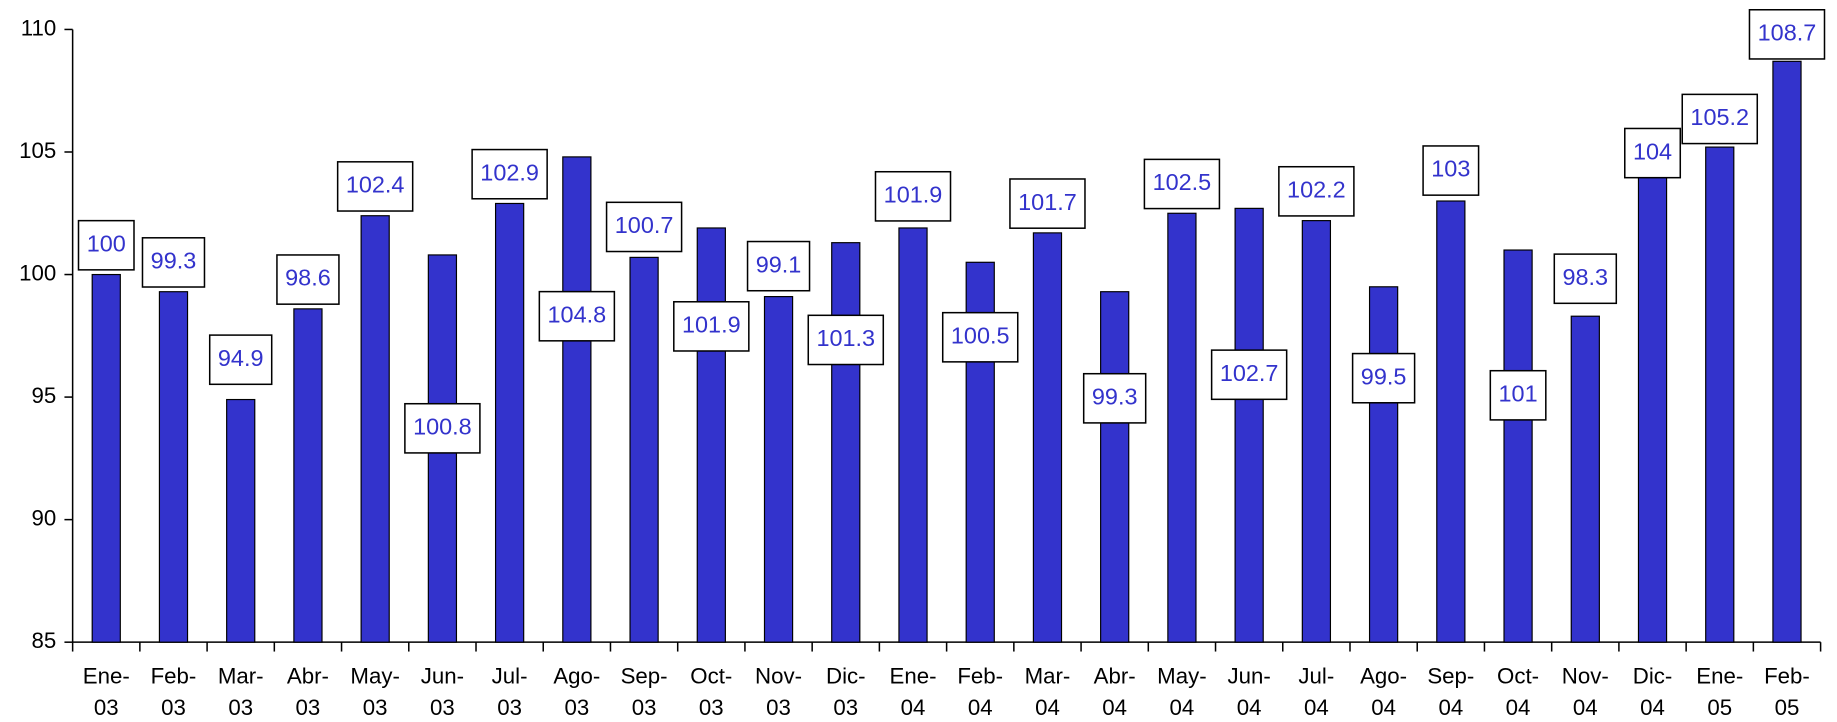  What do you see at coordinates (778, 691) in the screenshot?
I see `x-tick-label: Nov- 03` at bounding box center [778, 691].